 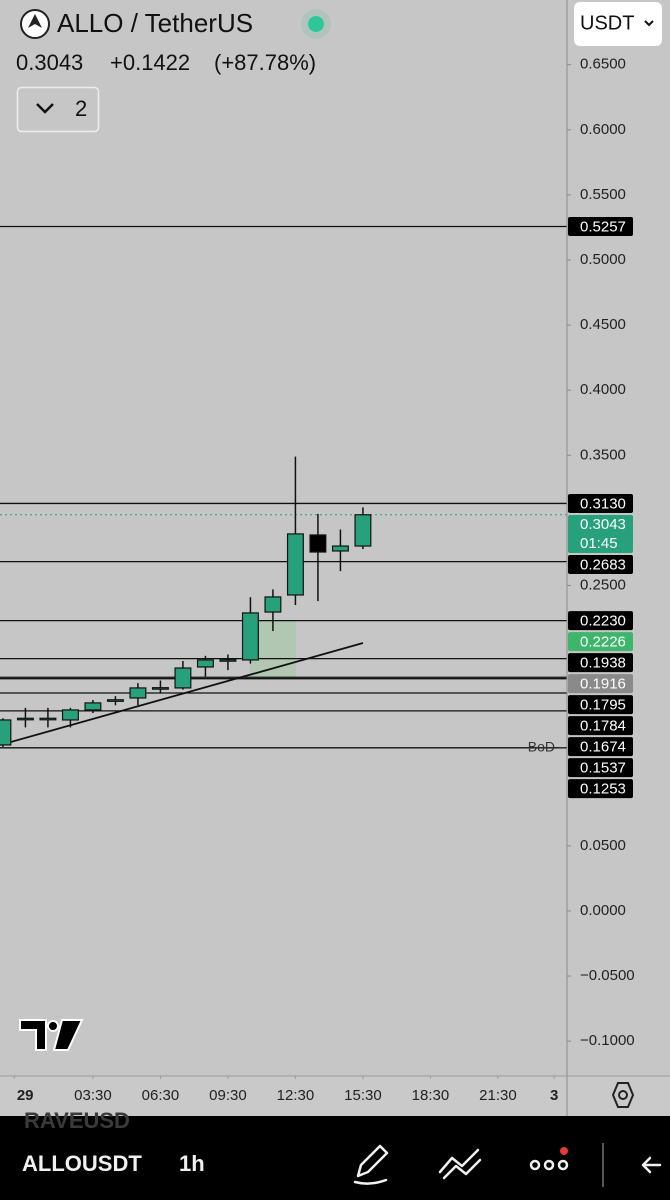 What do you see at coordinates (603, 227) in the screenshot?
I see `level-price-label: 0.5257` at bounding box center [603, 227].